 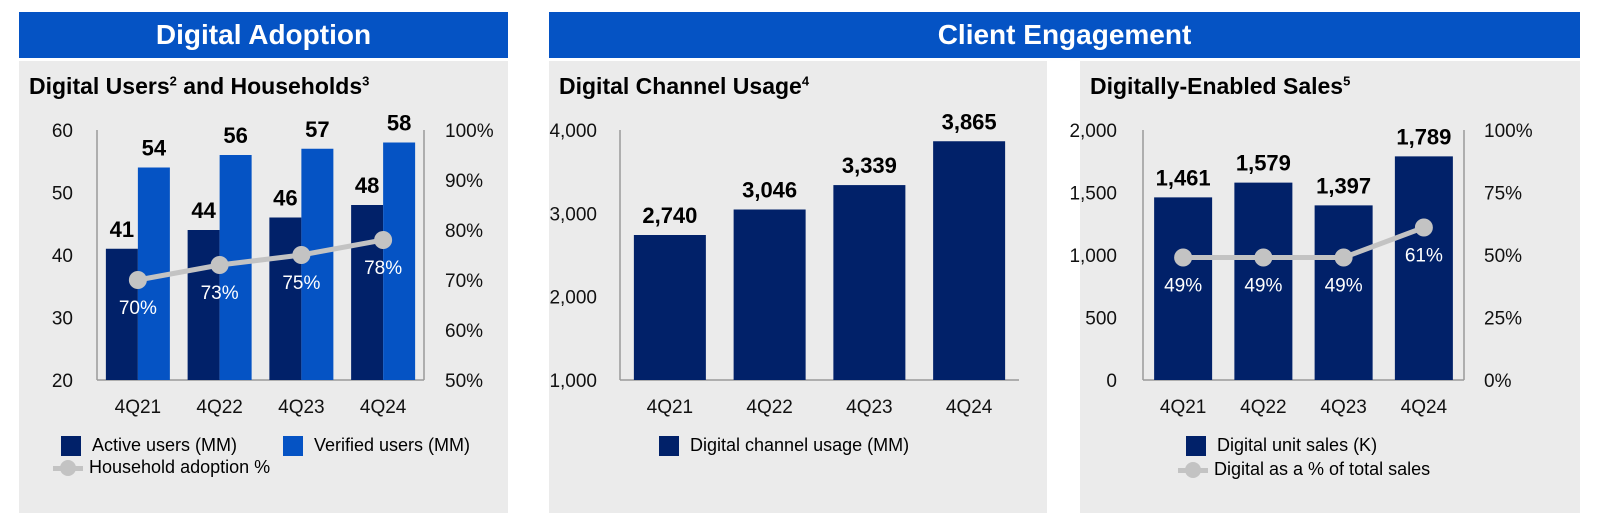 What do you see at coordinates (260, 260) in the screenshot?
I see `series-line` at bounding box center [260, 260].